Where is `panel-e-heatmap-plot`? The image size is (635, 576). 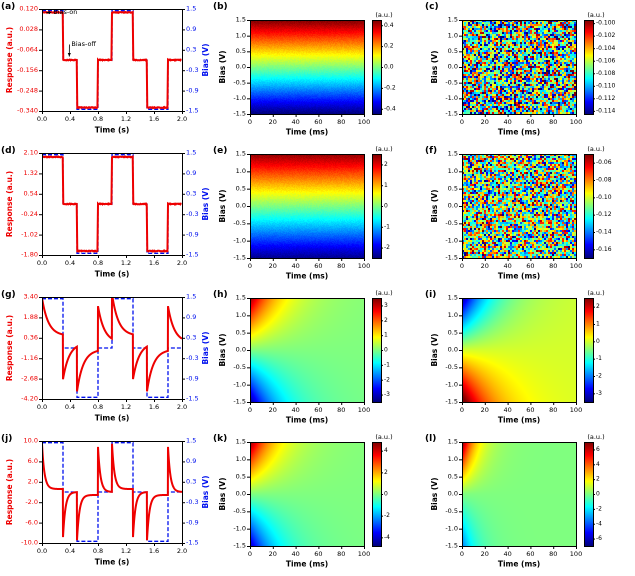
panel-e-heatmap-plot is located at coordinates (318, 216).